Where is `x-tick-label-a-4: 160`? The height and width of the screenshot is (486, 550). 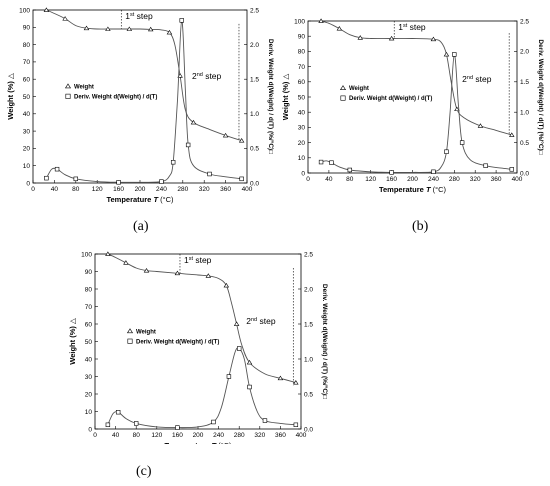 x-tick-label-a-4: 160 is located at coordinates (118, 189).